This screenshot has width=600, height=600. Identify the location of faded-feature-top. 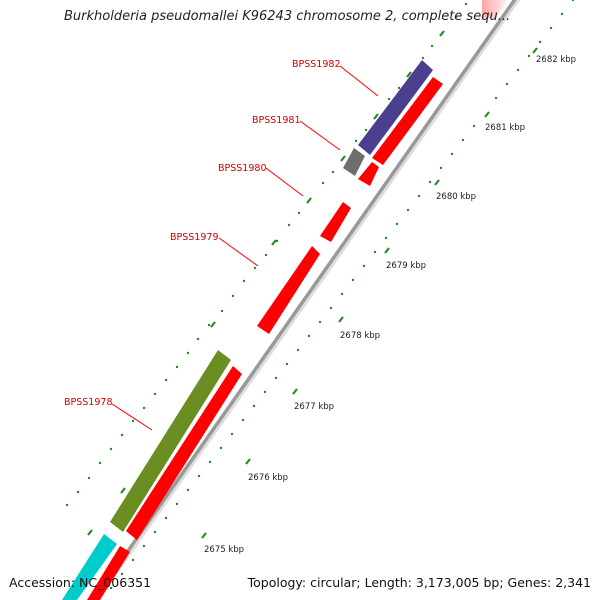
(495, 9).